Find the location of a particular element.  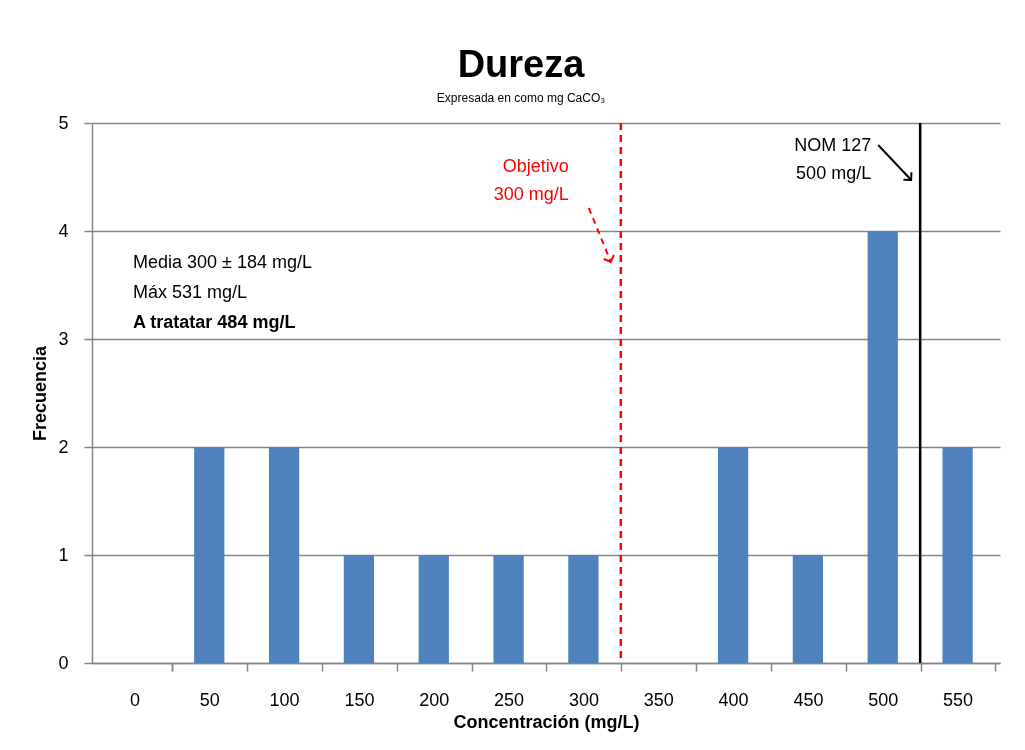

x-tick-label: 400 is located at coordinates (733, 699).